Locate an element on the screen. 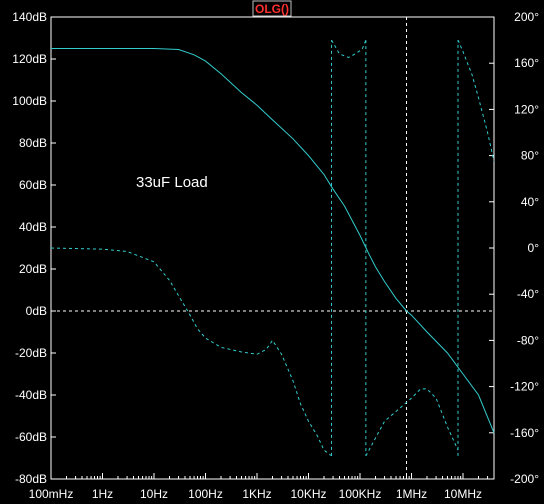  right-tick-label: -40° is located at coordinates (528, 294).